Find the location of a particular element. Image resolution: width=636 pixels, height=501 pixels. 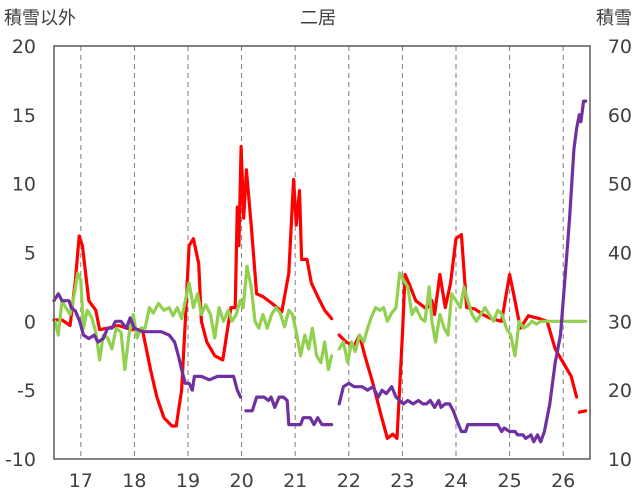

x-tick-label: 18 is located at coordinates (134, 481).